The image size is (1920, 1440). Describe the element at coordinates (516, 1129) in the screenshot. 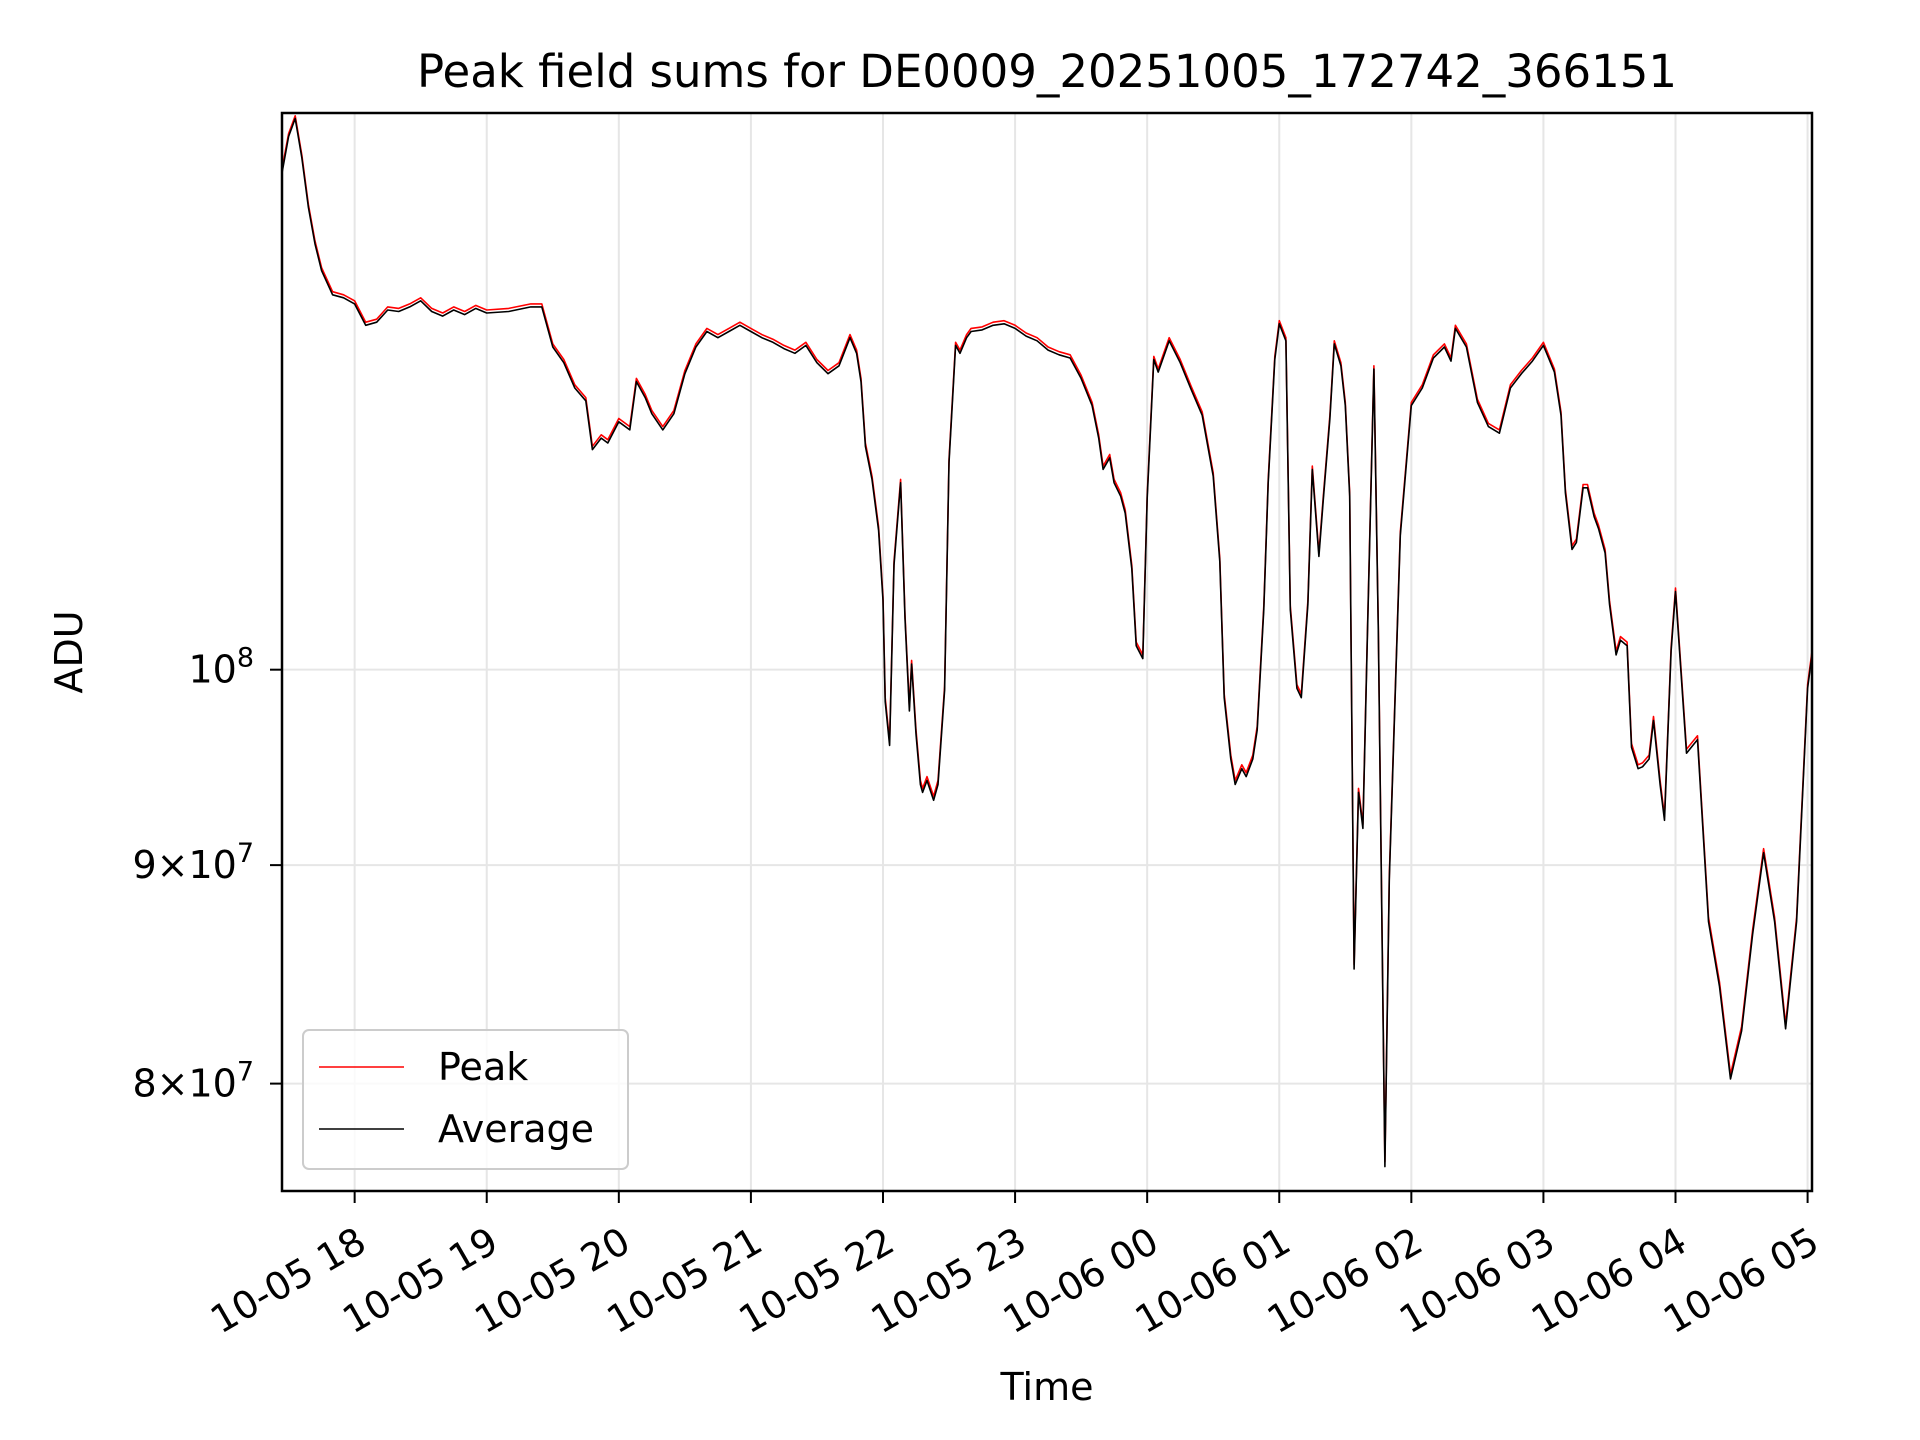

I see `legend-label-average: Average` at that location.